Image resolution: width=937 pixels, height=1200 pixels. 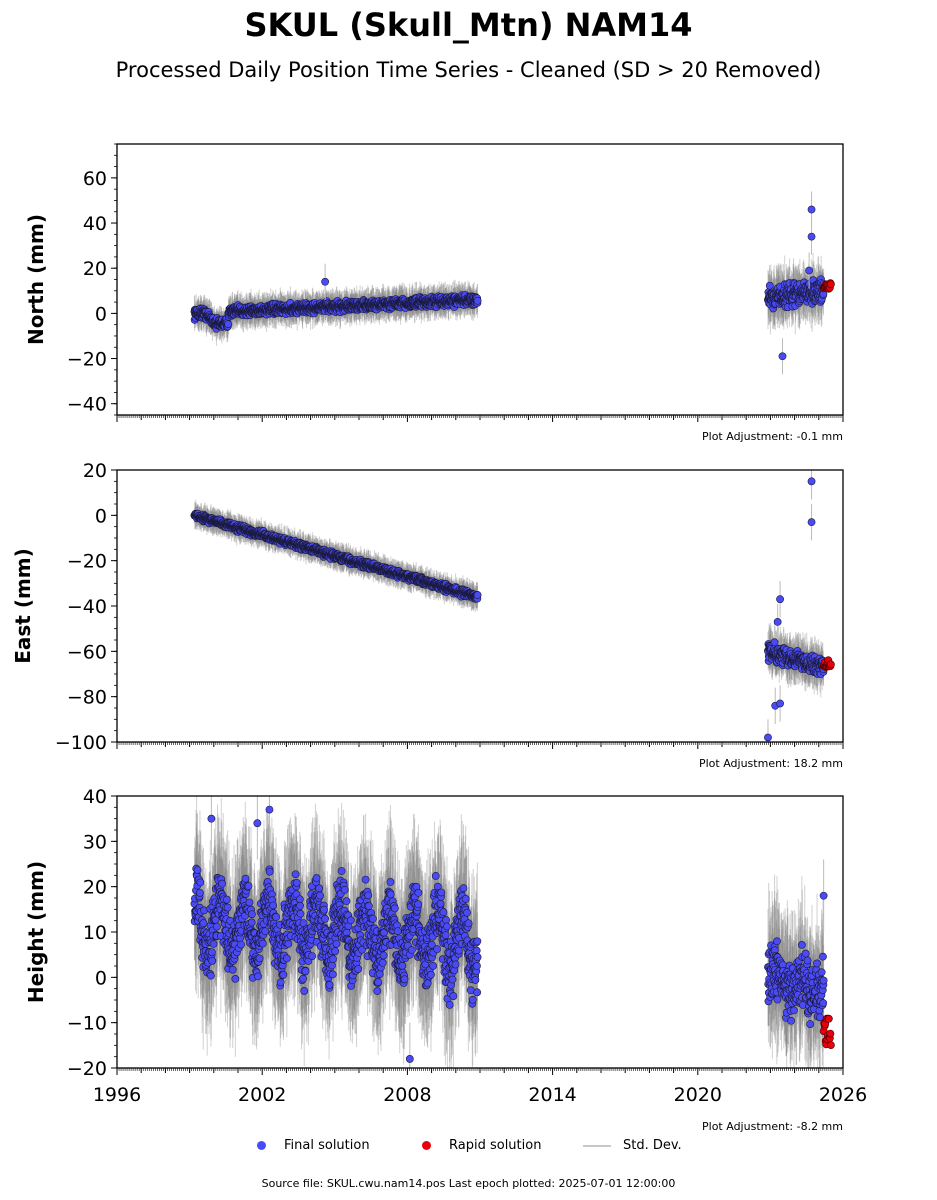 I want to click on chart-title: SKUL (Skull_Mtn) NAM14, so click(x=468, y=25).